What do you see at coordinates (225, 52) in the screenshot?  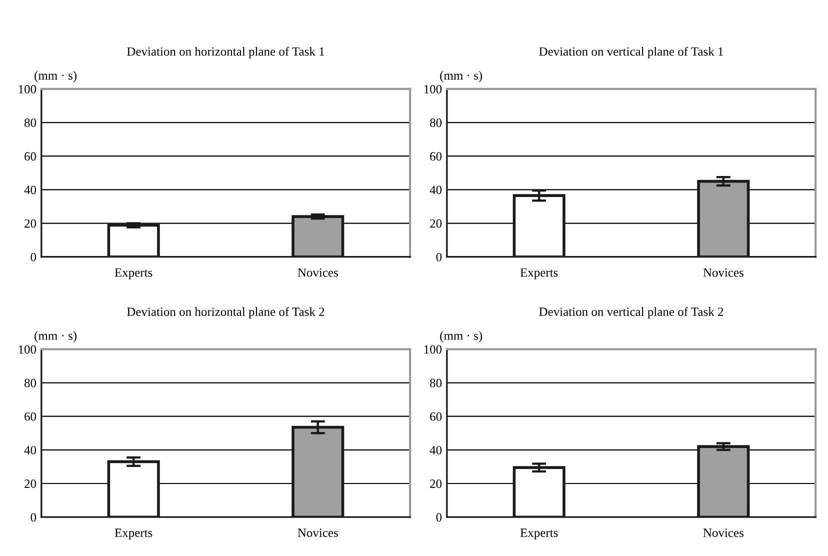 I see `chart-title: Deviation on horizontal plane of Task 1` at bounding box center [225, 52].